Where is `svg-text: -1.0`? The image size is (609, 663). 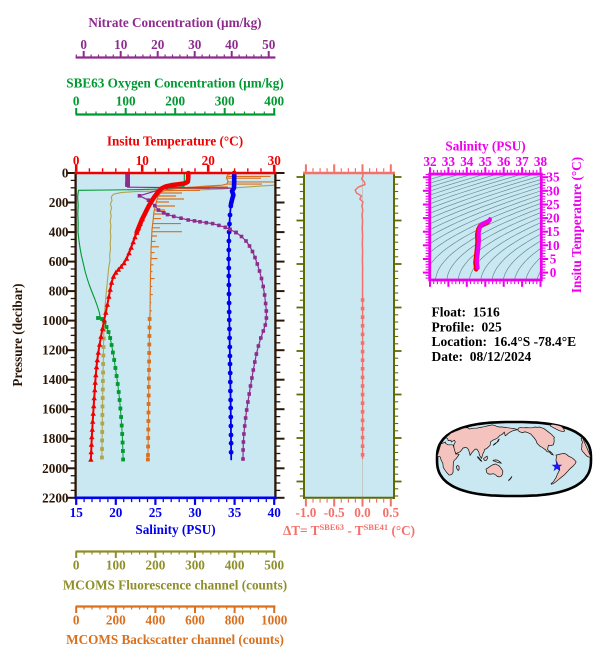 svg-text: -1.0 is located at coordinates (305, 512).